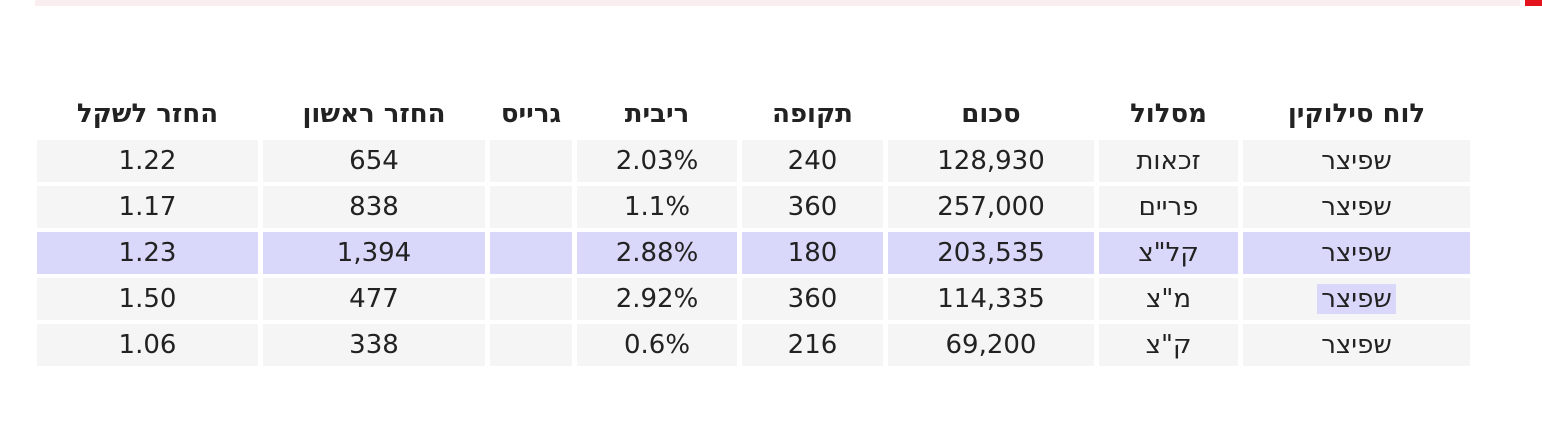 The image size is (1542, 435). I want to click on table-cell: 257,000, so click(991, 207).